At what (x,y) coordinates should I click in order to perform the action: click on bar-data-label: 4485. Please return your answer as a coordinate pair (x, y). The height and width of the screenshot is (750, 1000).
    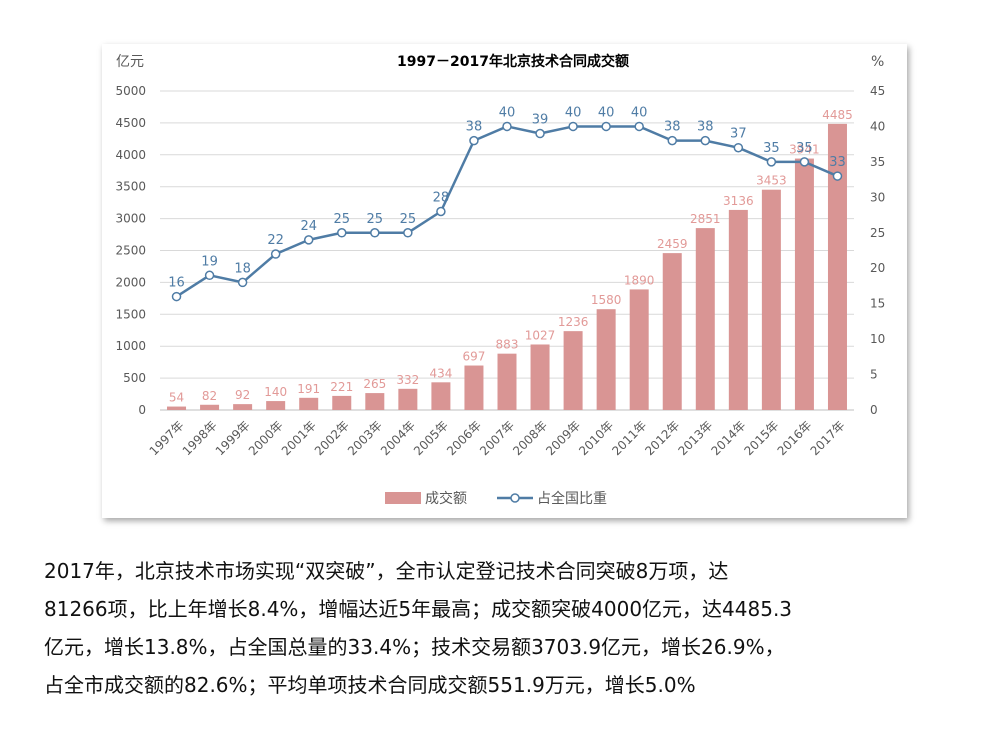
    Looking at the image, I should click on (837, 115).